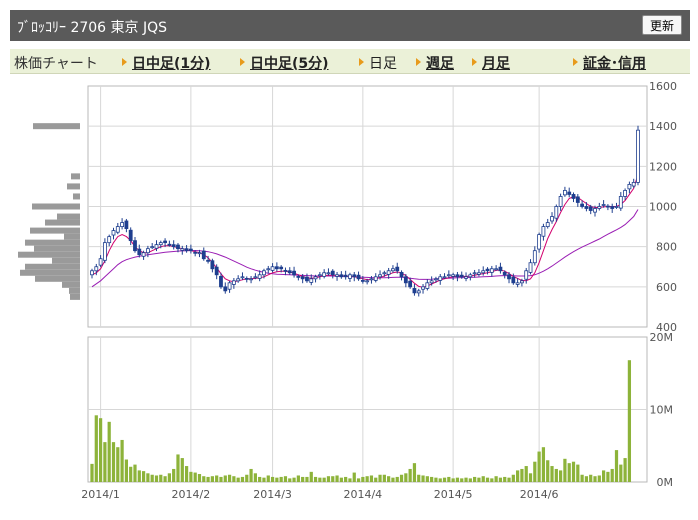  What do you see at coordinates (49, 211) in the screenshot?
I see `volume-profile` at bounding box center [49, 211].